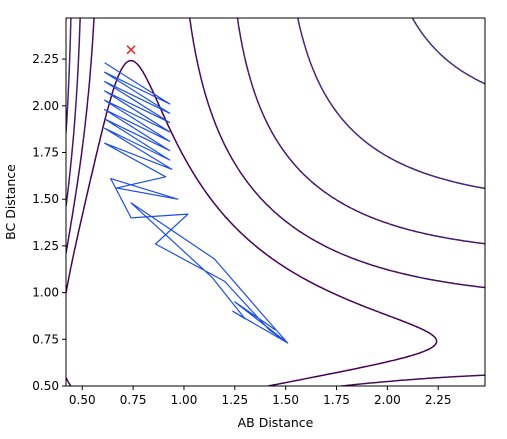  What do you see at coordinates (336, 400) in the screenshot?
I see `x-tick-label: 1.75` at bounding box center [336, 400].